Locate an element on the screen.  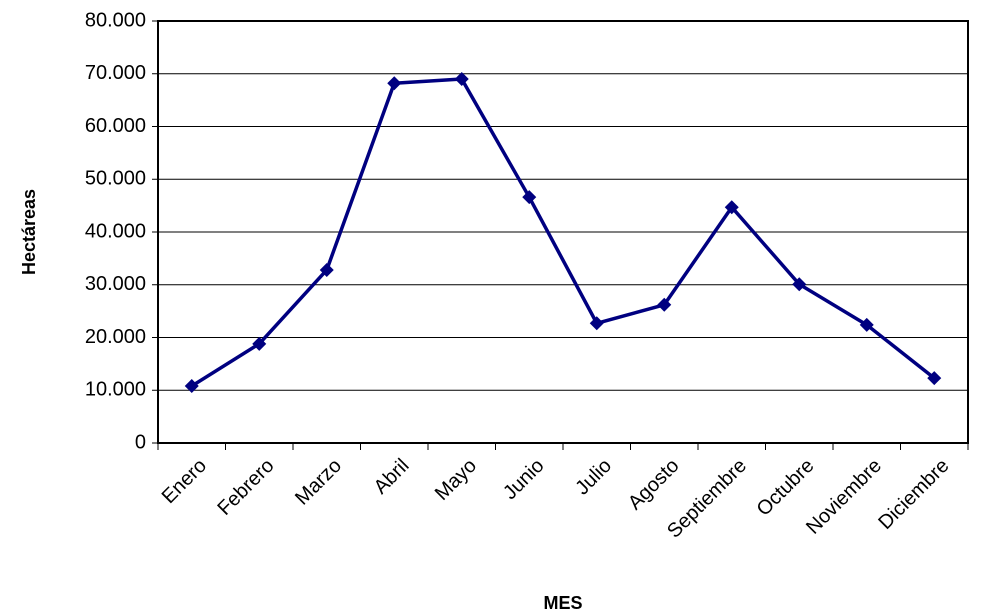
y-tick-label: 20.000 is located at coordinates (115, 337).